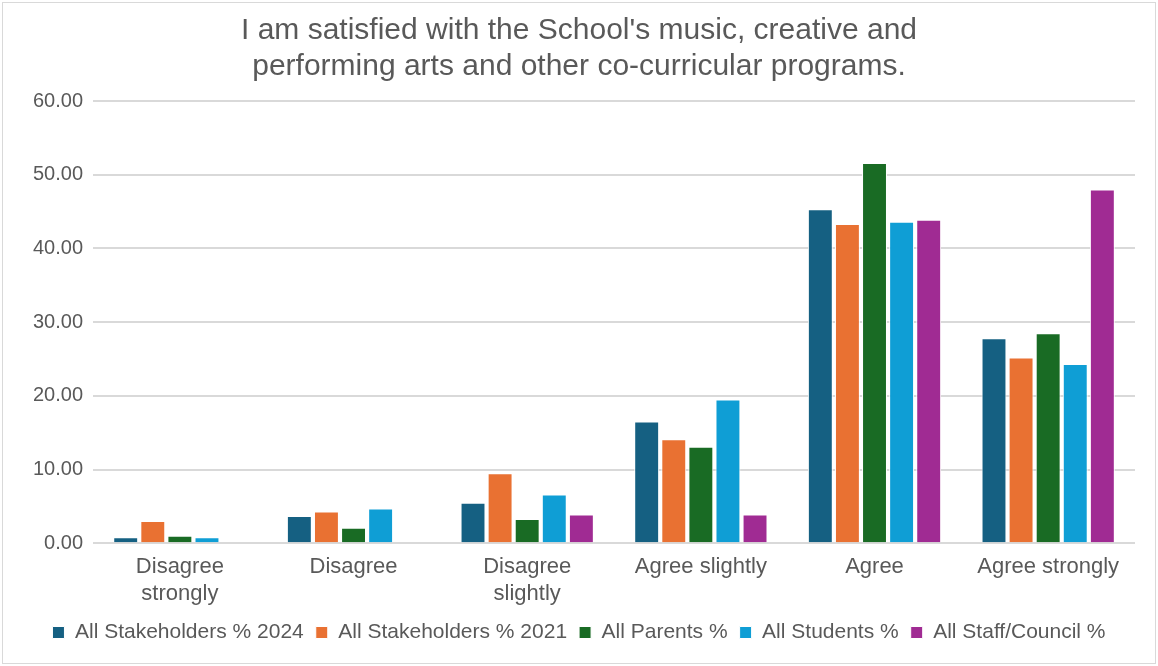 The width and height of the screenshot is (1158, 666). Describe the element at coordinates (830, 631) in the screenshot. I see `legend-label: All Students %` at that location.